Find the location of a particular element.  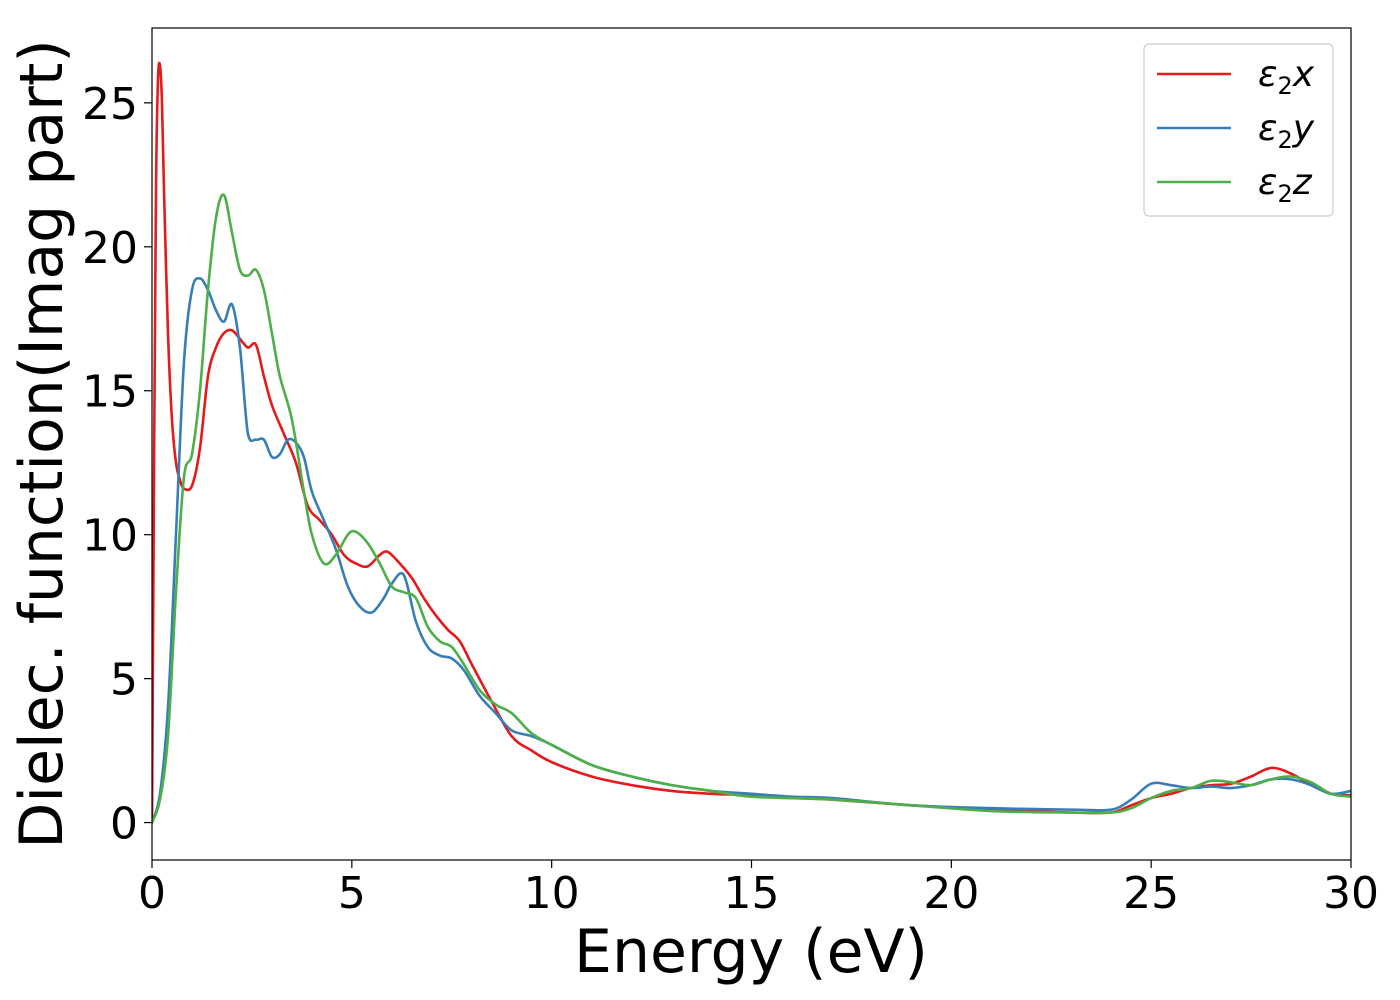

x-tick-label: 0 is located at coordinates (152, 893).